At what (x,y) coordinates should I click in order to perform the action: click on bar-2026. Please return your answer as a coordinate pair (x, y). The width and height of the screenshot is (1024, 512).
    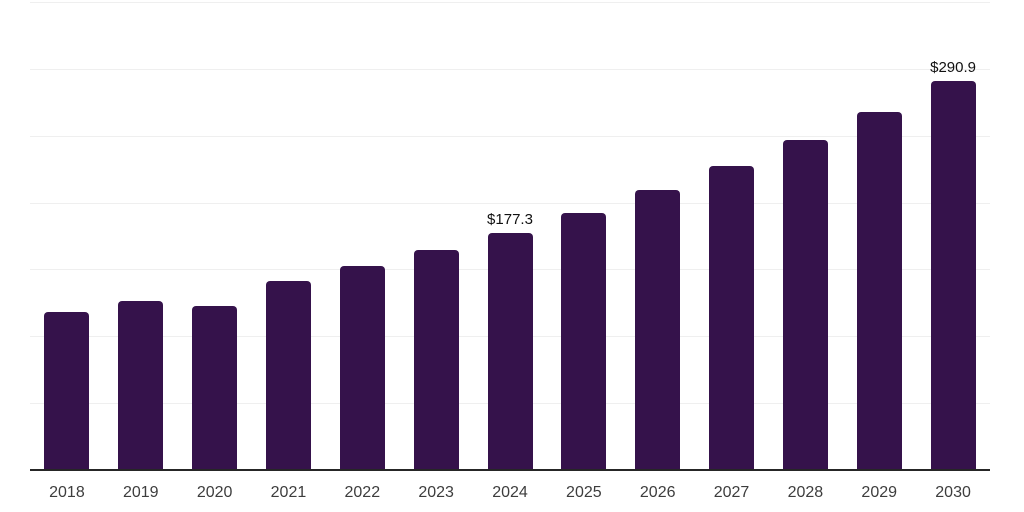
    Looking at the image, I should click on (658, 330).